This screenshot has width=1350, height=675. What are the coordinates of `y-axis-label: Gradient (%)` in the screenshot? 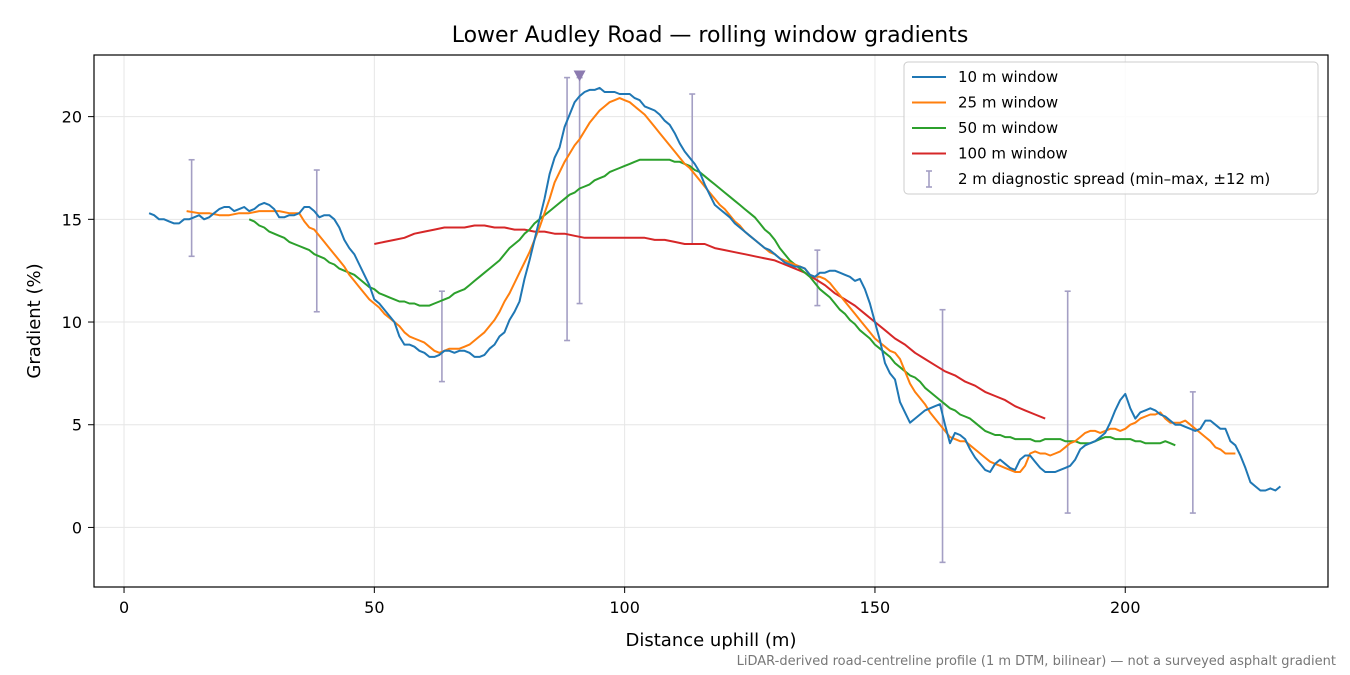 It's located at (34, 320).